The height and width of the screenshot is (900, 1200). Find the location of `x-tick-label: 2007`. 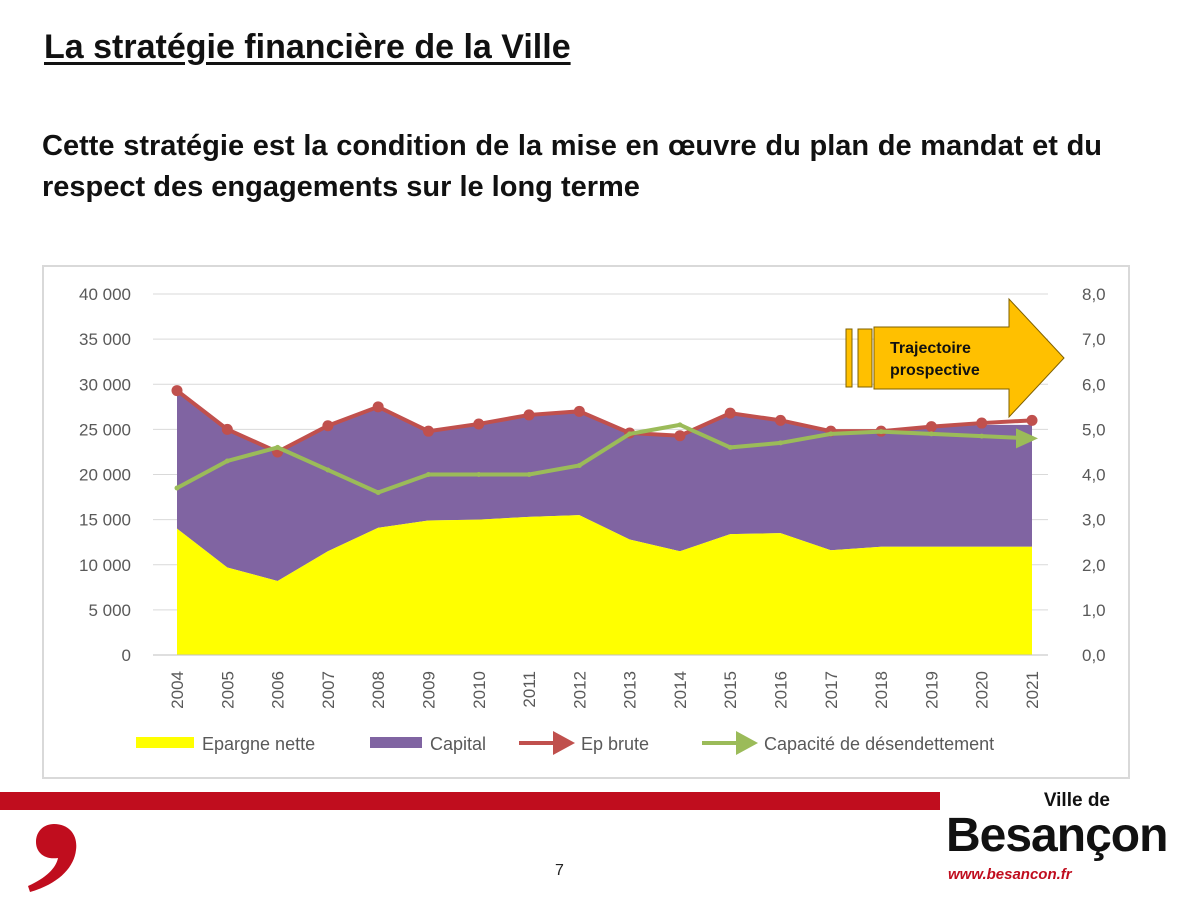

x-tick-label: 2007 is located at coordinates (328, 690).